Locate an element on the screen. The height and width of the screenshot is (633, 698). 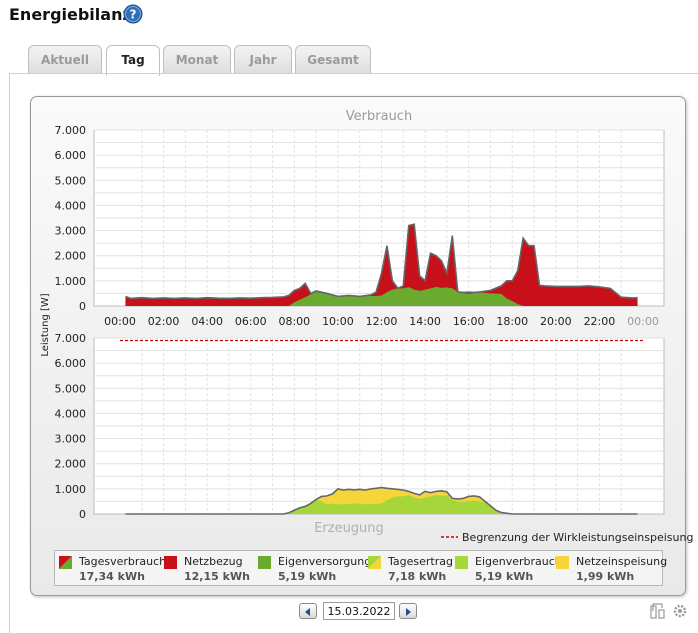
eigenversorgung-area is located at coordinates (381, 296).